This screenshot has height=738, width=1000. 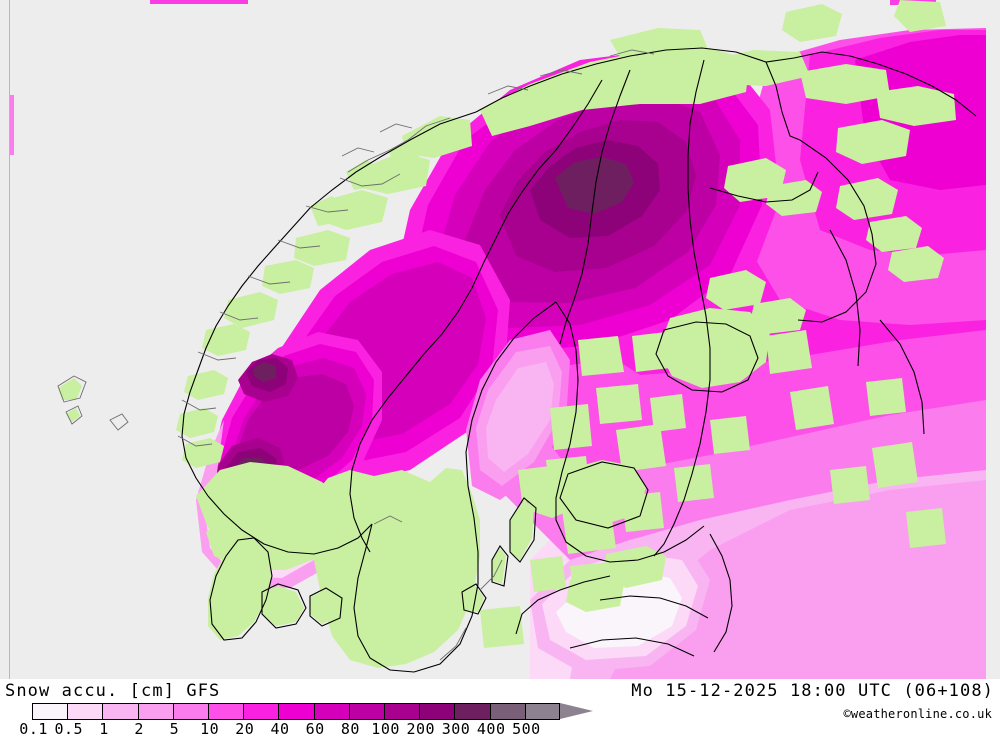 I want to click on legend-tick-label: 5, so click(x=174, y=729).